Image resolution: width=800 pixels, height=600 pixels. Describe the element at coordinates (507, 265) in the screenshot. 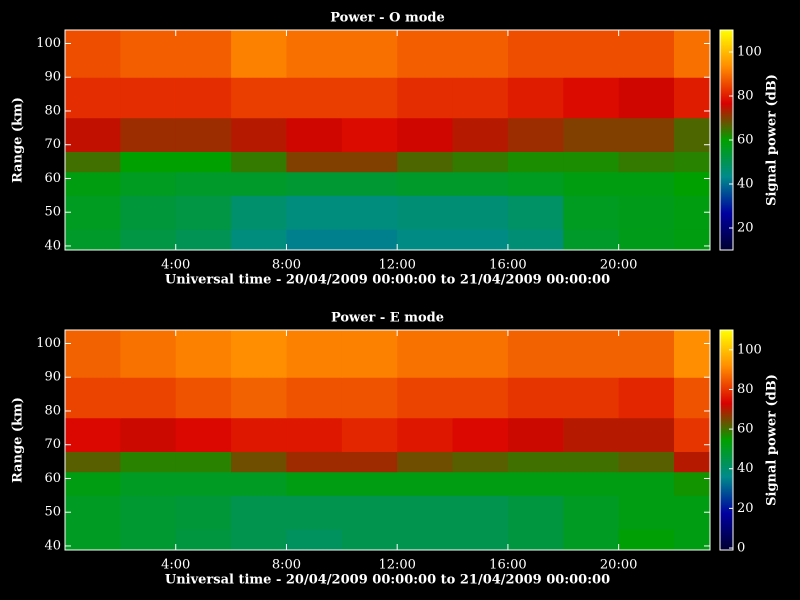

I see `x-tick-label: 16:00` at that location.